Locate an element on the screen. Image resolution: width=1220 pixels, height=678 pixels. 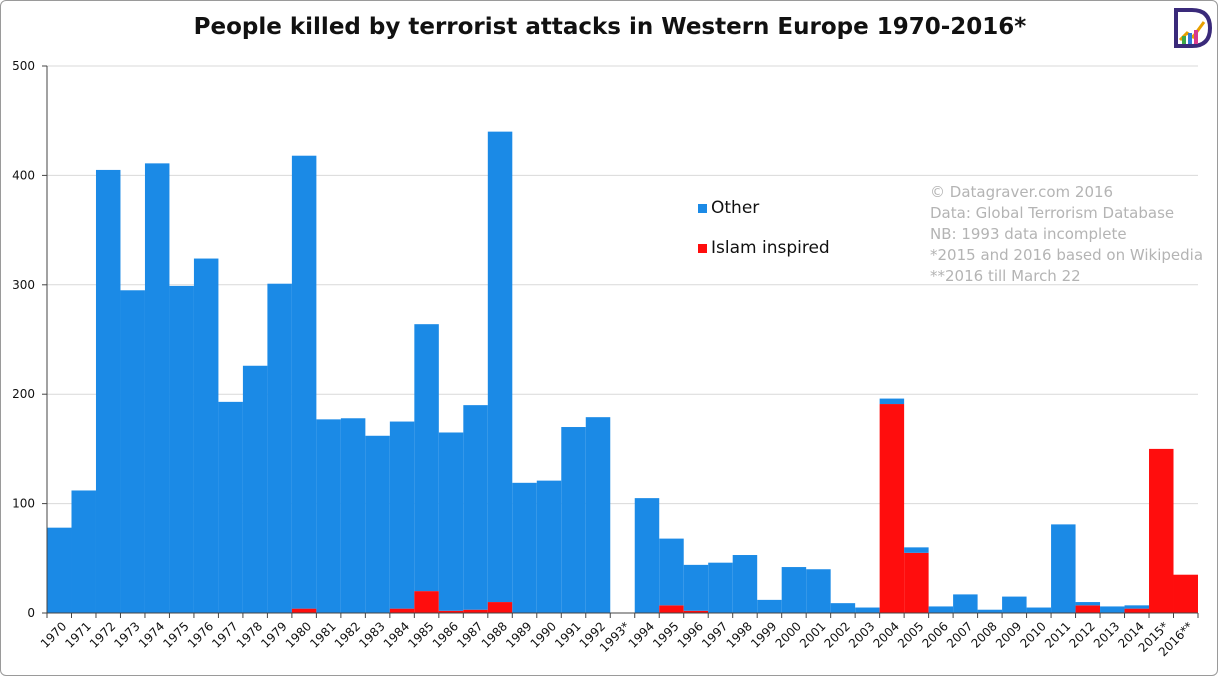
bar-other-2004 is located at coordinates (892, 401).